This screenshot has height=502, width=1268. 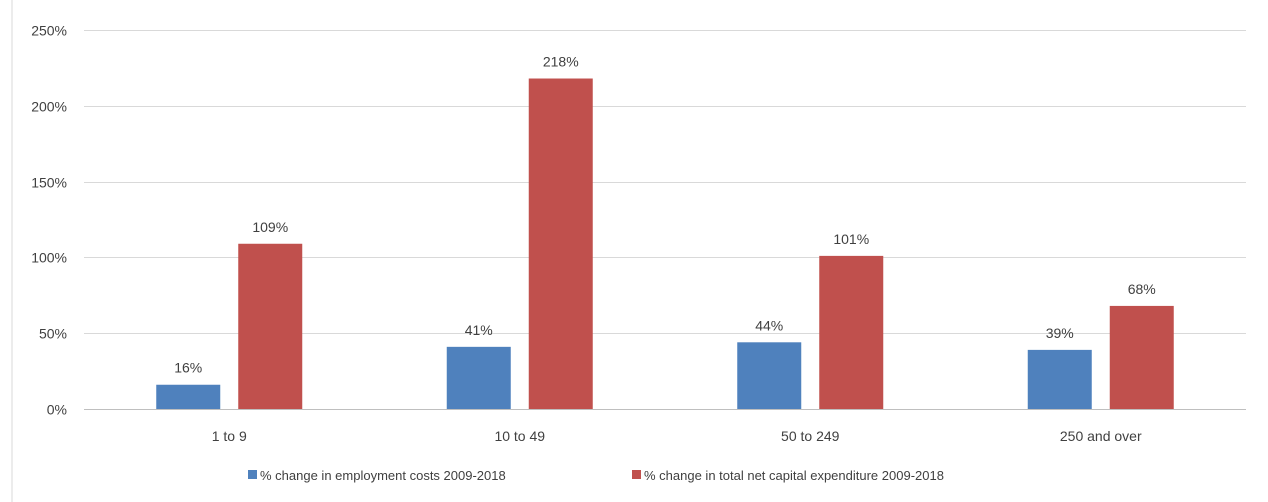 What do you see at coordinates (1101, 436) in the screenshot?
I see `x-tick-label: 250 and over` at bounding box center [1101, 436].